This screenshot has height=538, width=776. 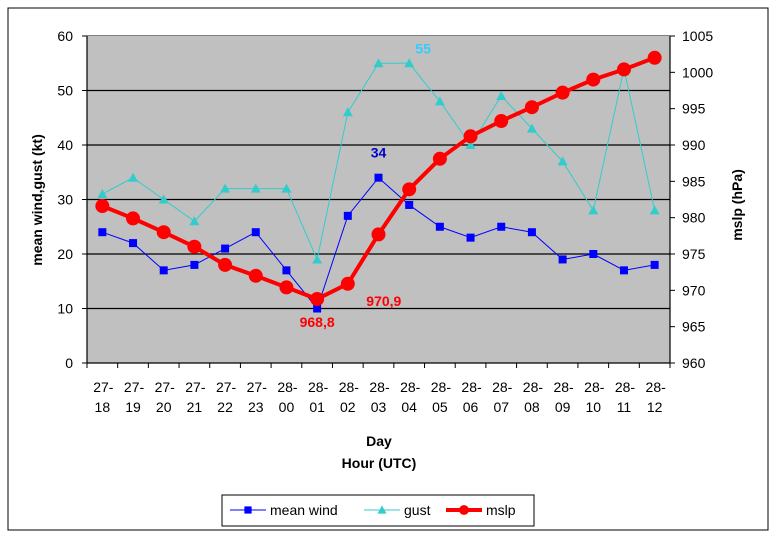 I want to click on x-tick-label: 20, so click(x=164, y=407).